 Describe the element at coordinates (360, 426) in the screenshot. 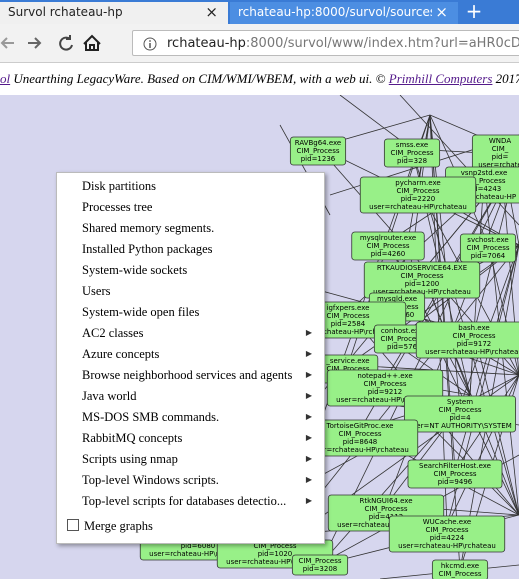

I see `node-label: TortoiseGitProc.exe` at that location.